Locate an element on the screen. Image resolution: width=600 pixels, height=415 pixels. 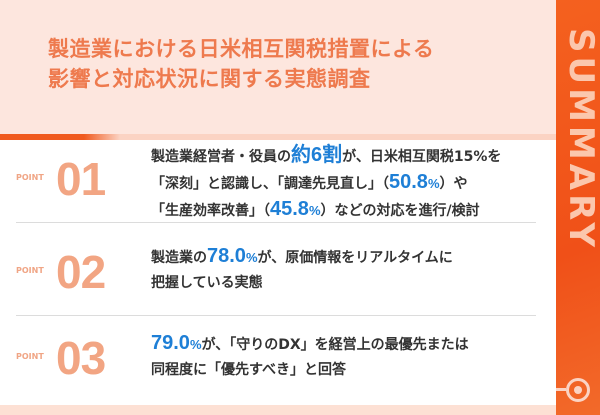
text-segment: が、原価情報をリアルタイムに is located at coordinates (355, 258).